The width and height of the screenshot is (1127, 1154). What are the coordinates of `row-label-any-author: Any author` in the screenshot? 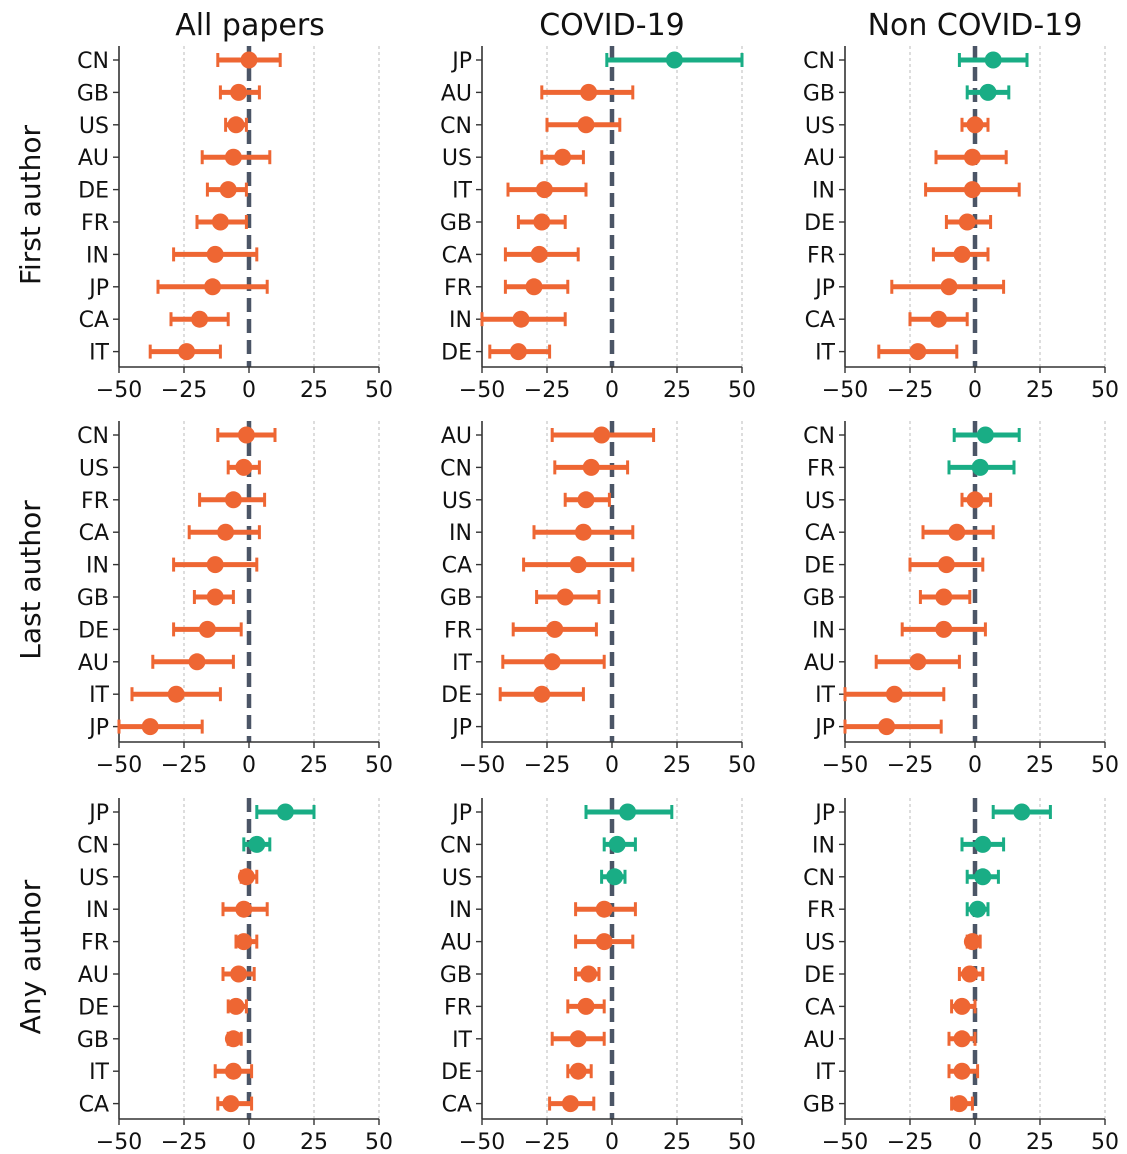 It's located at (30, 956).